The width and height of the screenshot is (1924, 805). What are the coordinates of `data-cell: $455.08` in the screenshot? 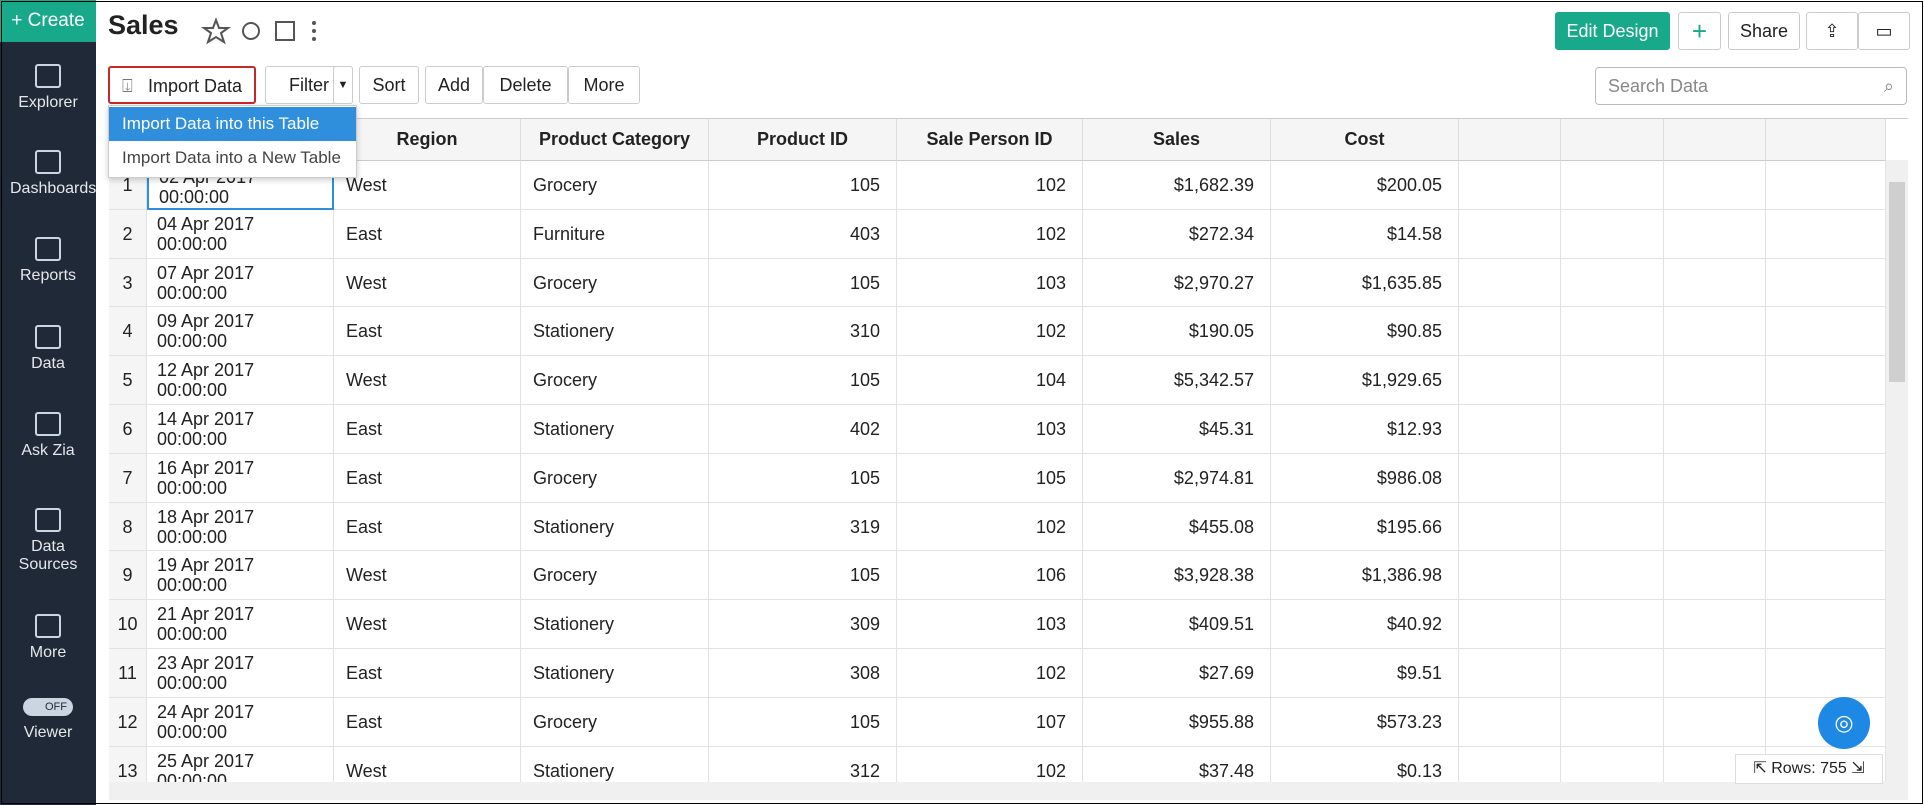 It's located at (1177, 527).